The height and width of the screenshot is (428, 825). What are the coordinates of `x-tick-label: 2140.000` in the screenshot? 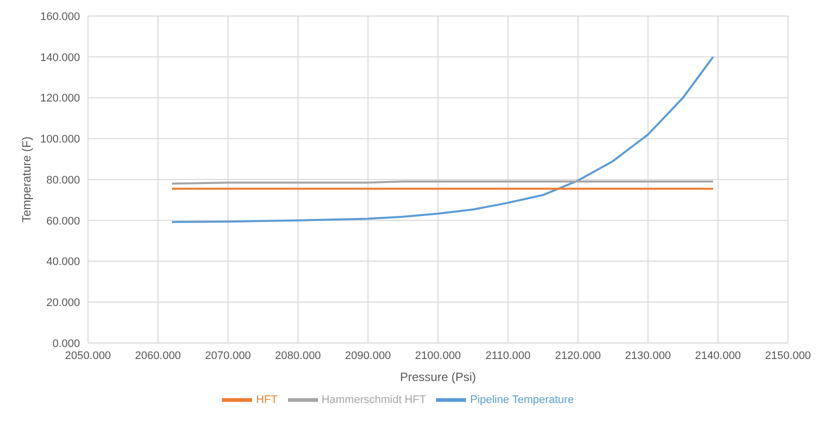 It's located at (718, 356).